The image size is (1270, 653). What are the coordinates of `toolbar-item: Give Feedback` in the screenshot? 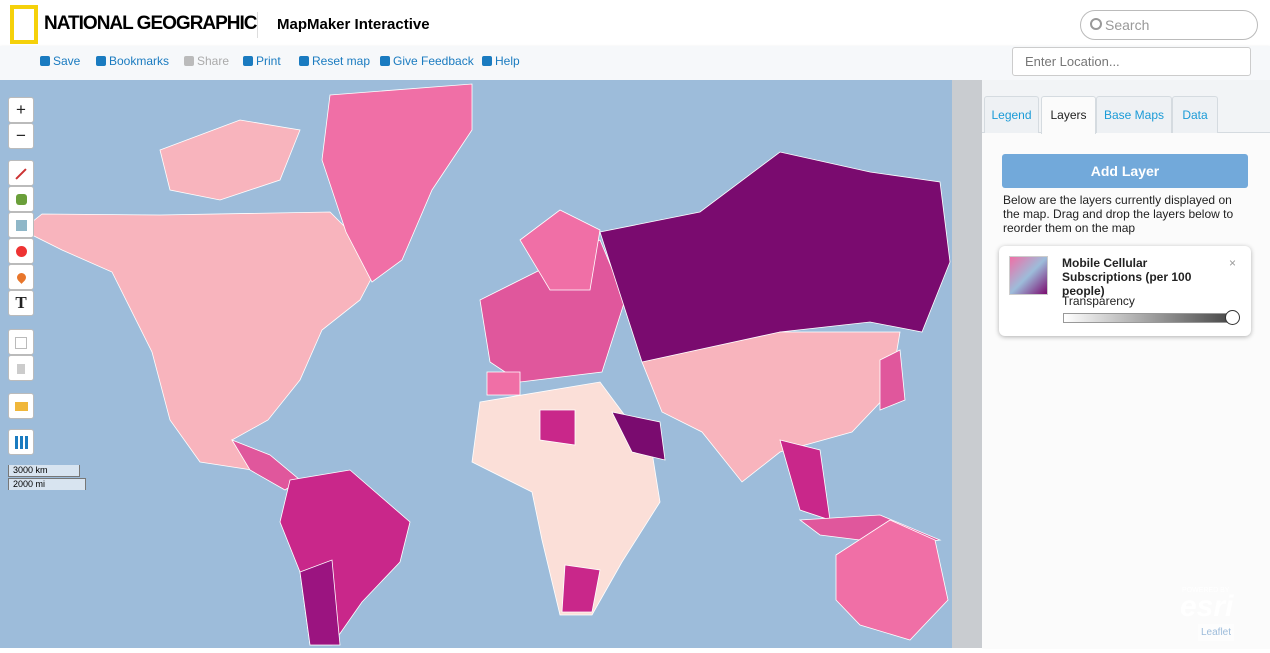 It's located at (427, 61).